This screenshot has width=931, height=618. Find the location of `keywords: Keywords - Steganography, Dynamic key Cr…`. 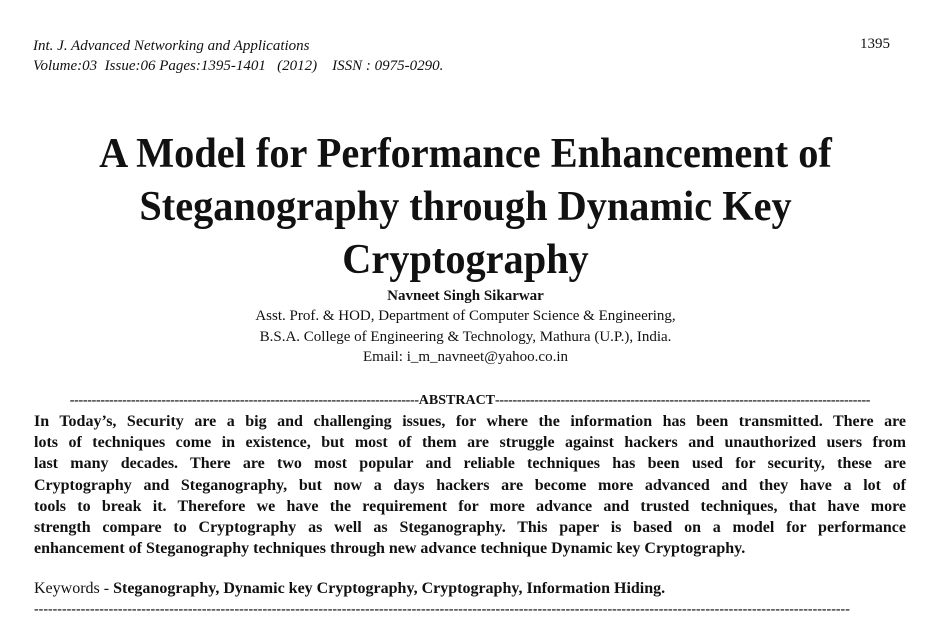

keywords: Keywords - Steganography, Dynamic key Cr… is located at coordinates (349, 589).